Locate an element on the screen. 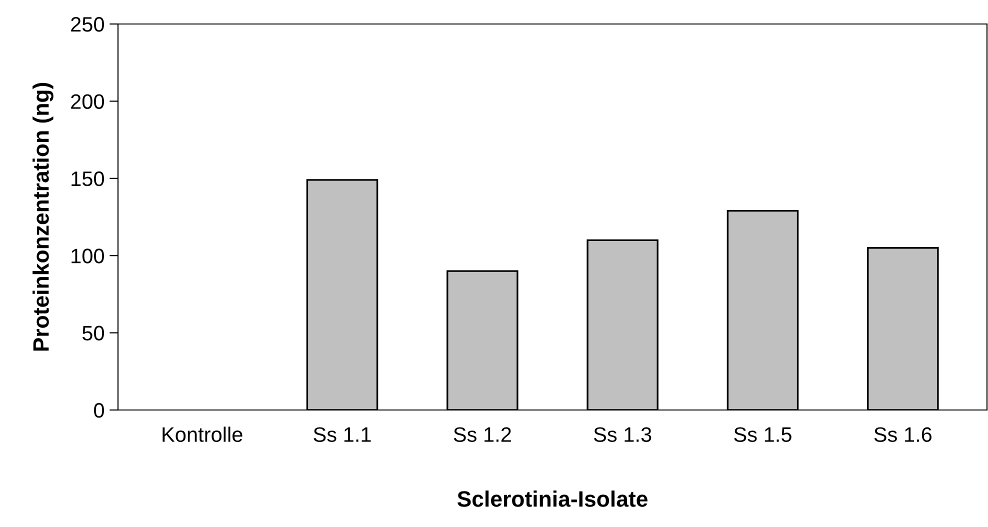  y-tick-label: 150 is located at coordinates (88, 178).